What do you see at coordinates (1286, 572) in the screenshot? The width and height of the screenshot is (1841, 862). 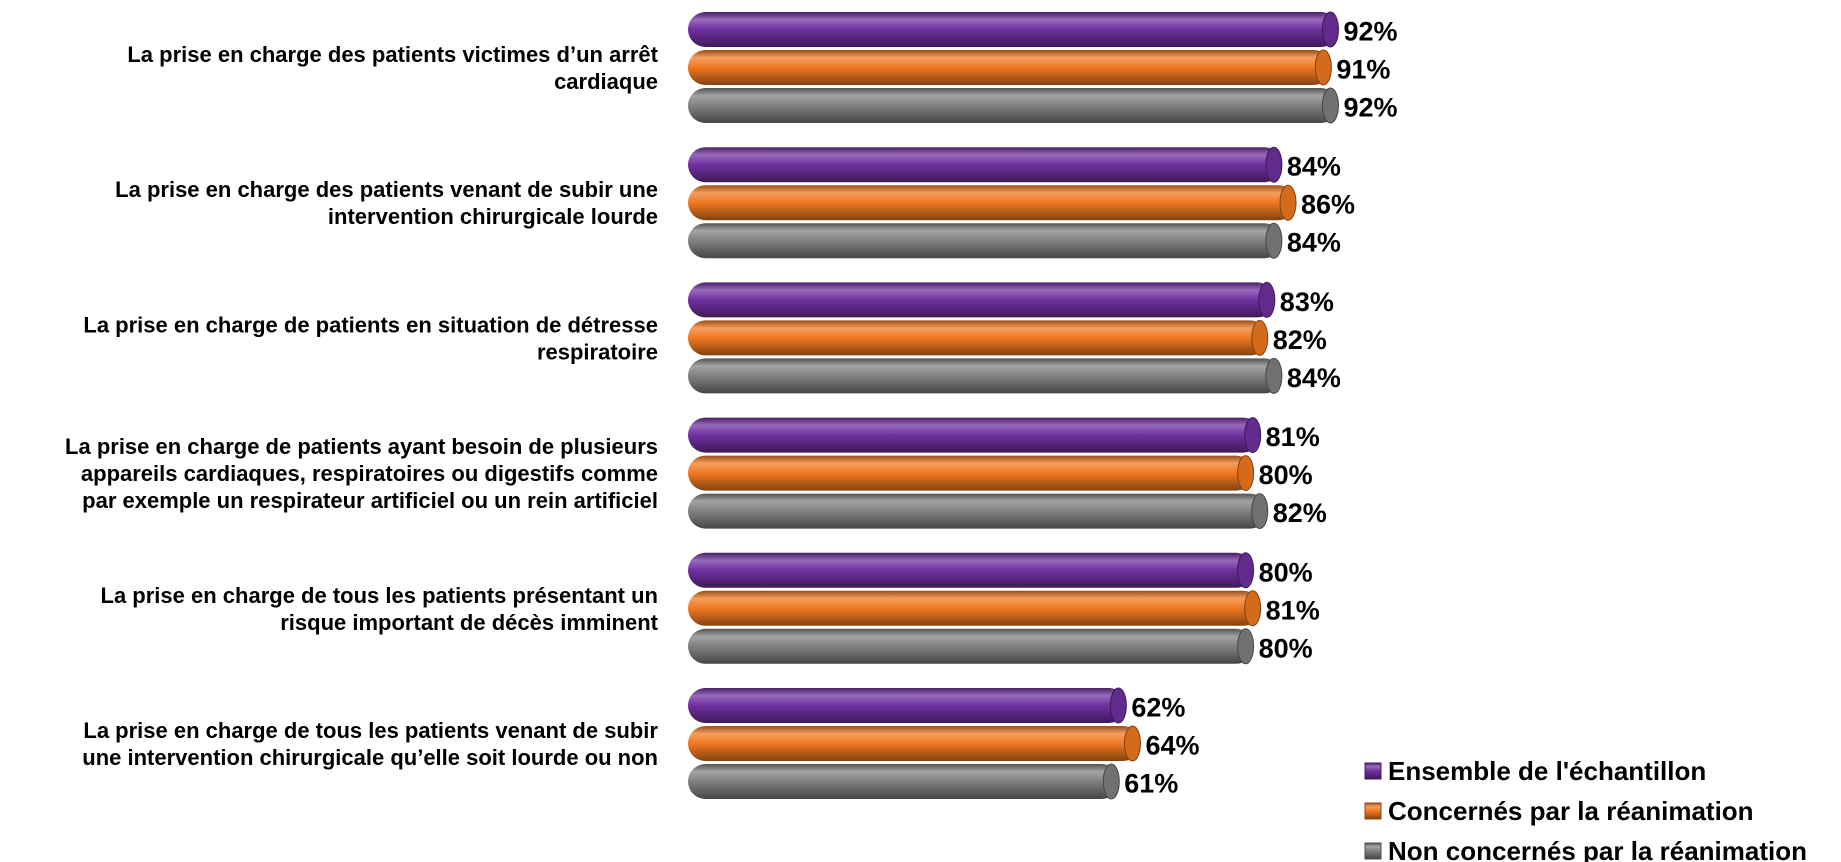 I see `value-label-ensemble-de-l-echantillon-5: 80%` at bounding box center [1286, 572].